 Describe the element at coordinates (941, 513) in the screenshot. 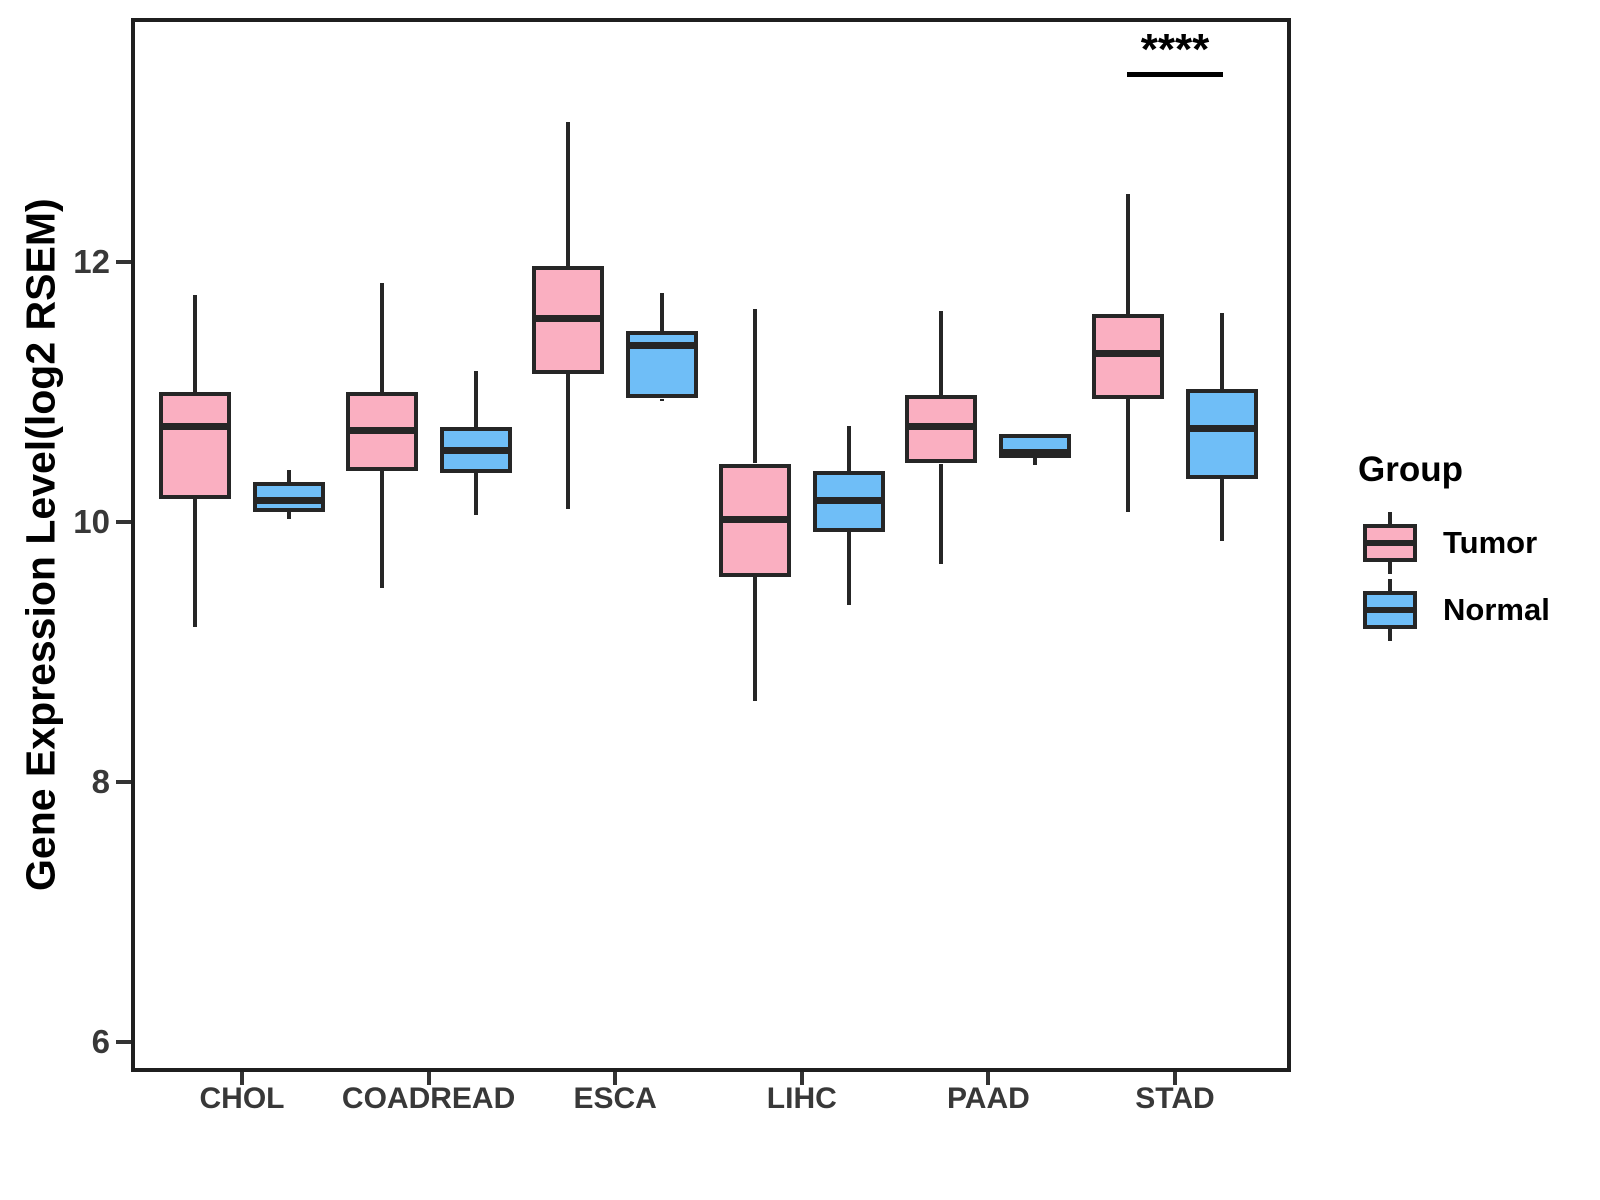

I see `whisker-lower-tumor-paad` at that location.